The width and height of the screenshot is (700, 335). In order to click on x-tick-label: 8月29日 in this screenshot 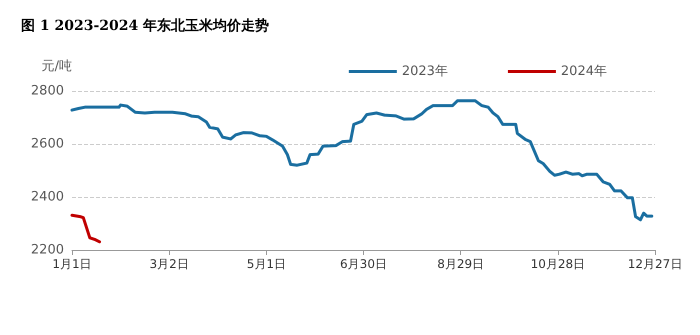, I will do `click(460, 264)`.